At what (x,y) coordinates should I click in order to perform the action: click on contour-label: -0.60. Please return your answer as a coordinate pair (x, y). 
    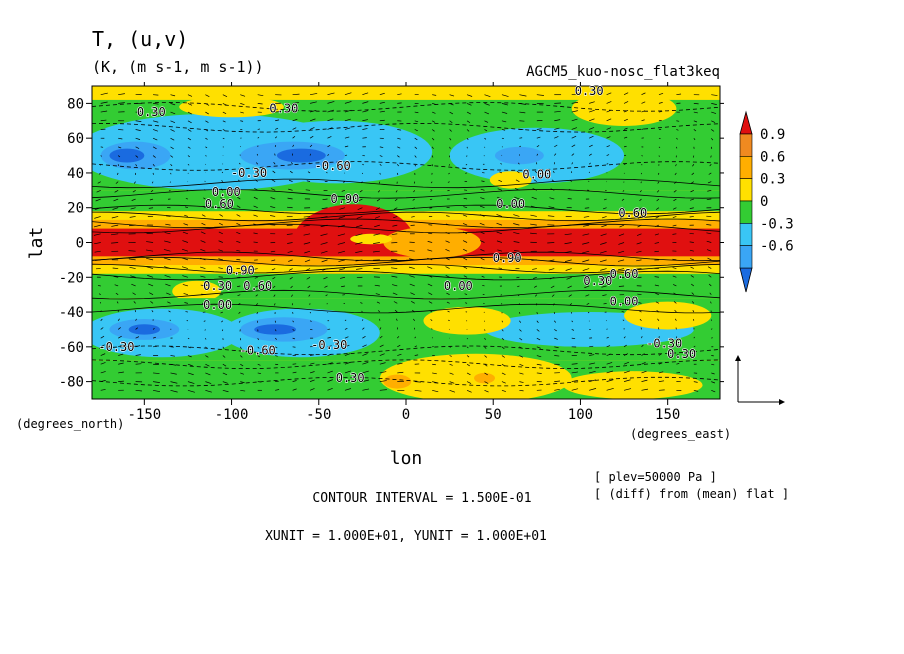
    Looking at the image, I should click on (258, 350).